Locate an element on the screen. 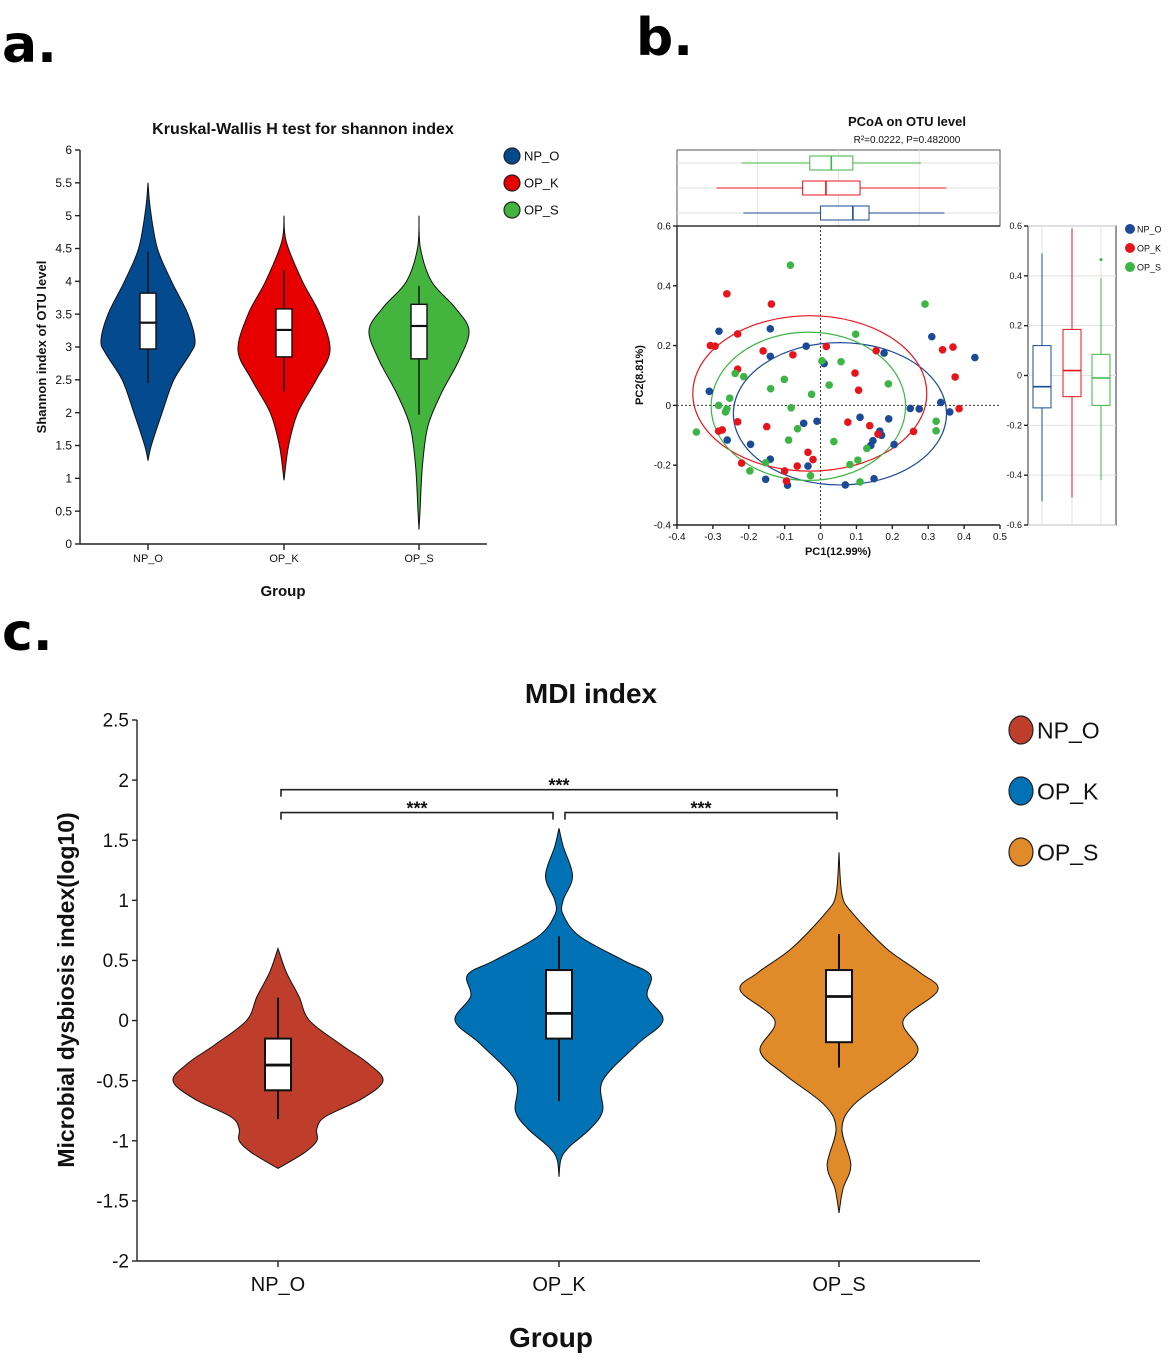  x-tick-label: 0.4 is located at coordinates (964, 537).